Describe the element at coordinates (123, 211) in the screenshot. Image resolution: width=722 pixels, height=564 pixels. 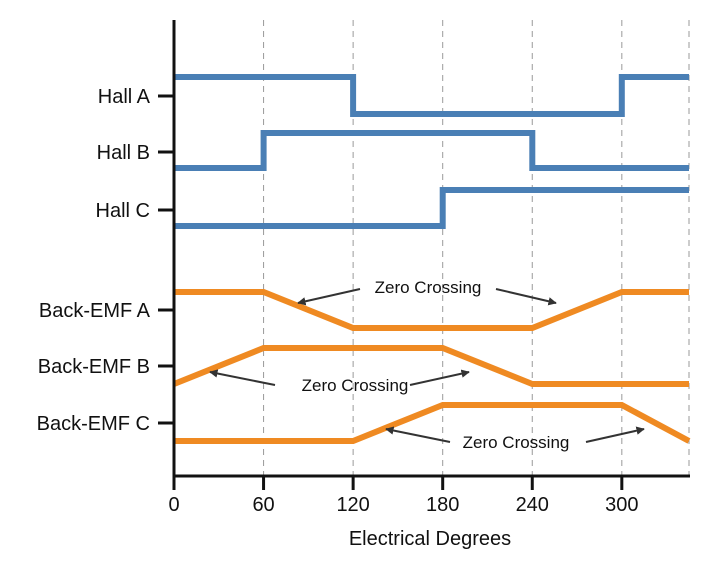
I see `row-label-hall-c: Hall C` at that location.